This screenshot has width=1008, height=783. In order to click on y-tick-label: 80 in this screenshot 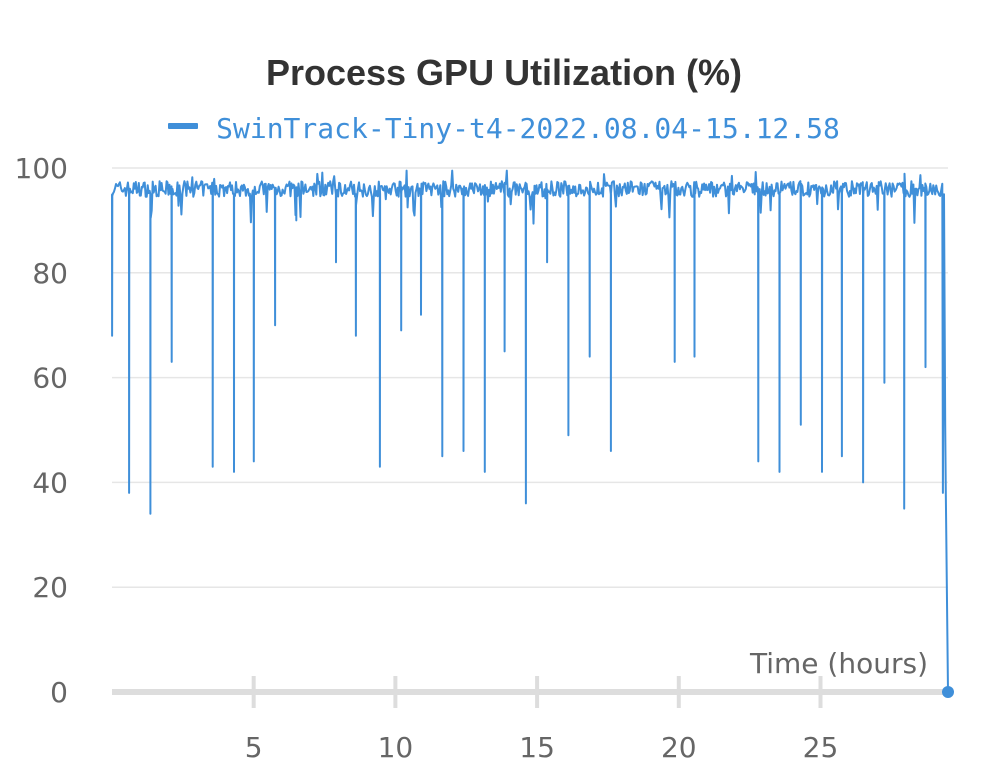, I will do `click(50, 273)`.